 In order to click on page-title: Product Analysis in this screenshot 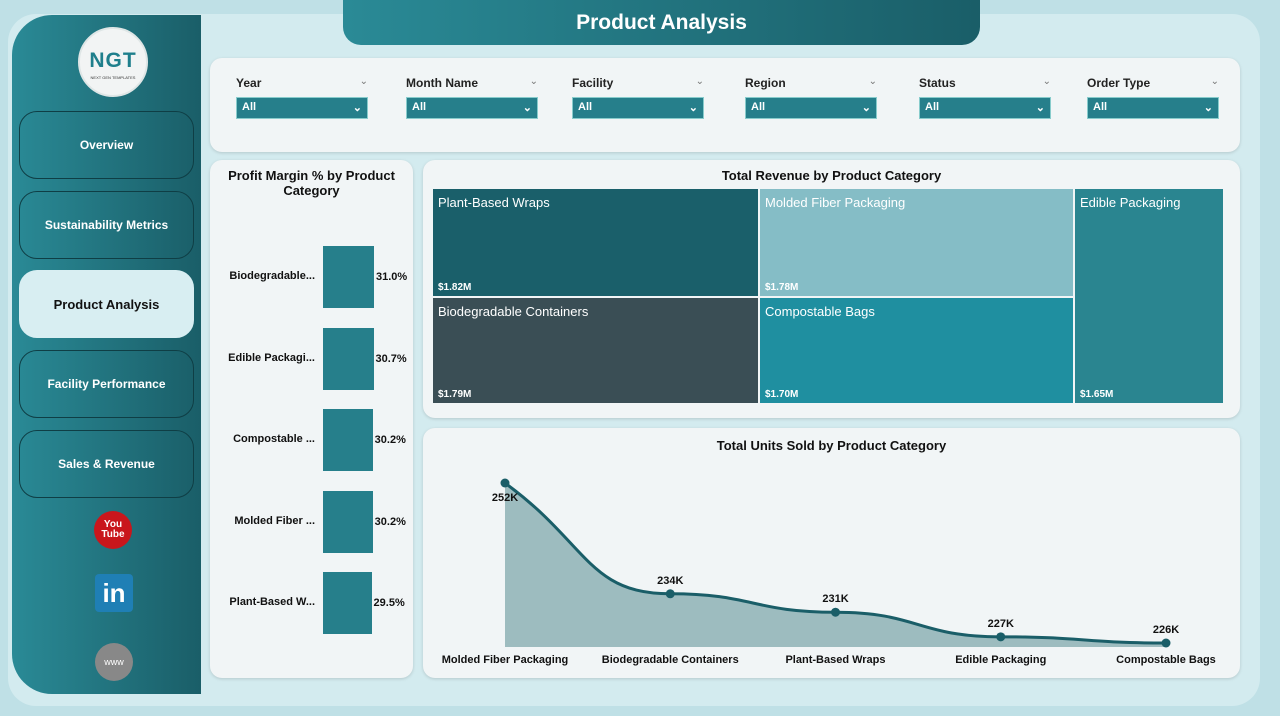, I will do `click(661, 22)`.